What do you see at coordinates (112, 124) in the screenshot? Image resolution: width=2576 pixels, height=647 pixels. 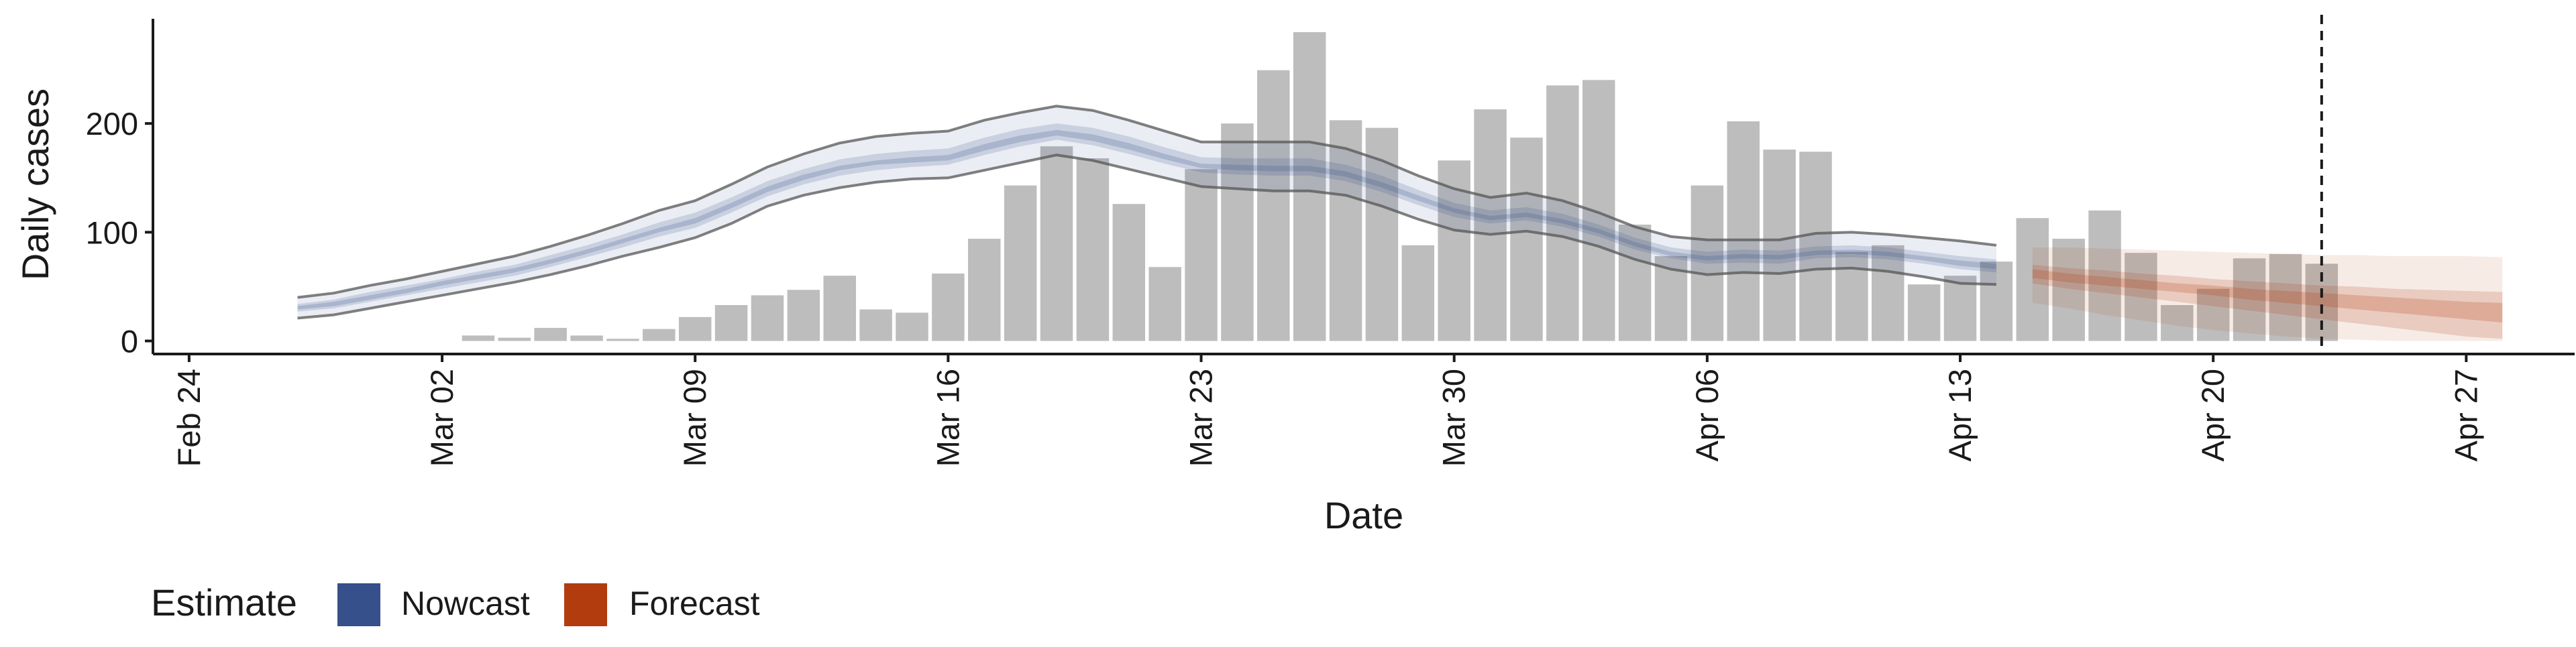 I see `y-tick-label-200: 200` at bounding box center [112, 124].